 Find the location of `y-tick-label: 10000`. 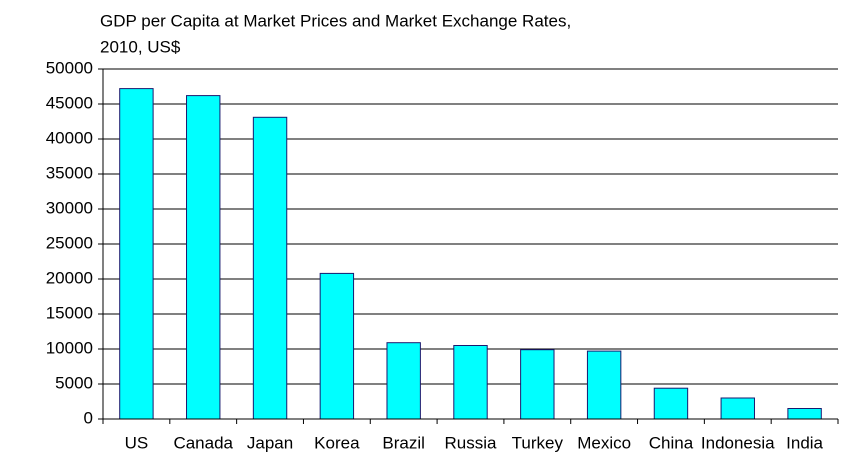

y-tick-label: 10000 is located at coordinates (69, 347).